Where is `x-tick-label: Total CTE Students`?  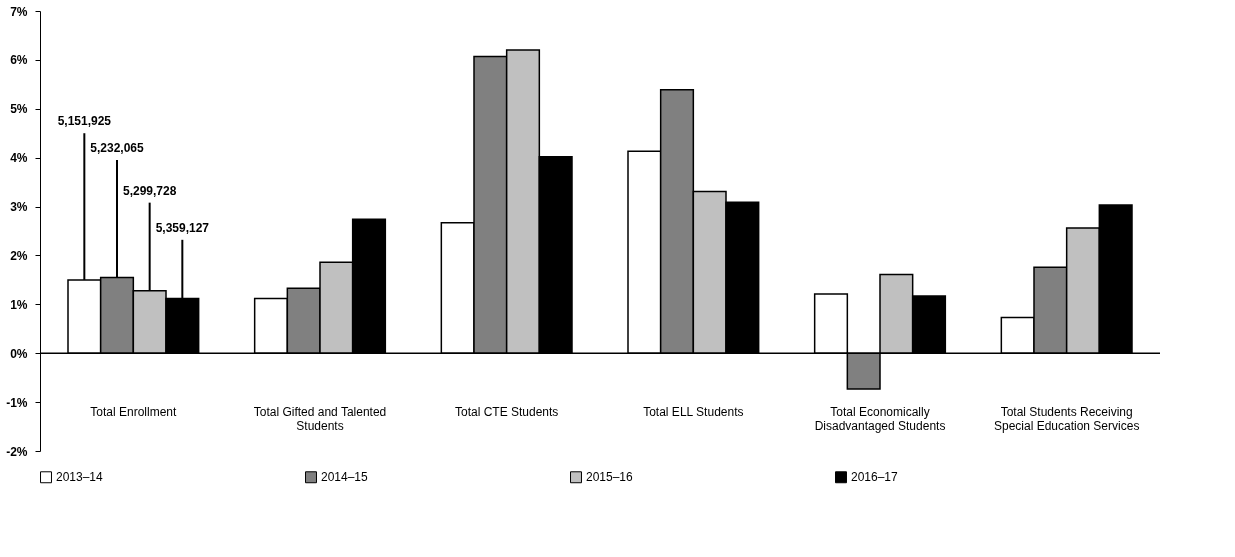 x-tick-label: Total CTE Students is located at coordinates (506, 411).